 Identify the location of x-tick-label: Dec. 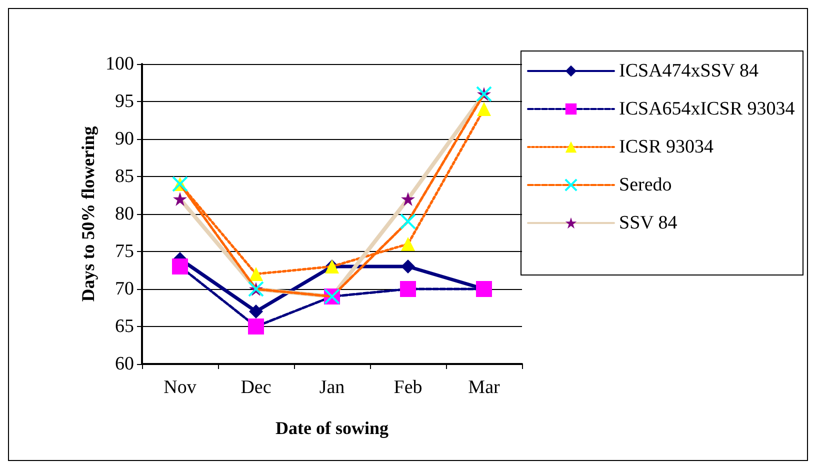
(256, 387).